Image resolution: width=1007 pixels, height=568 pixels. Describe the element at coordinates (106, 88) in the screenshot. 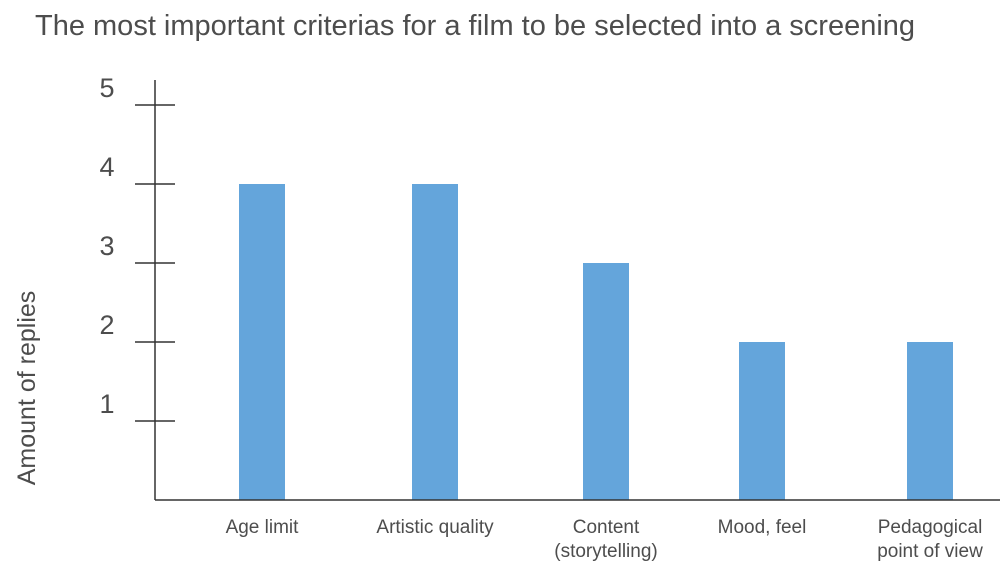

I see `y-tick-label: 5` at that location.